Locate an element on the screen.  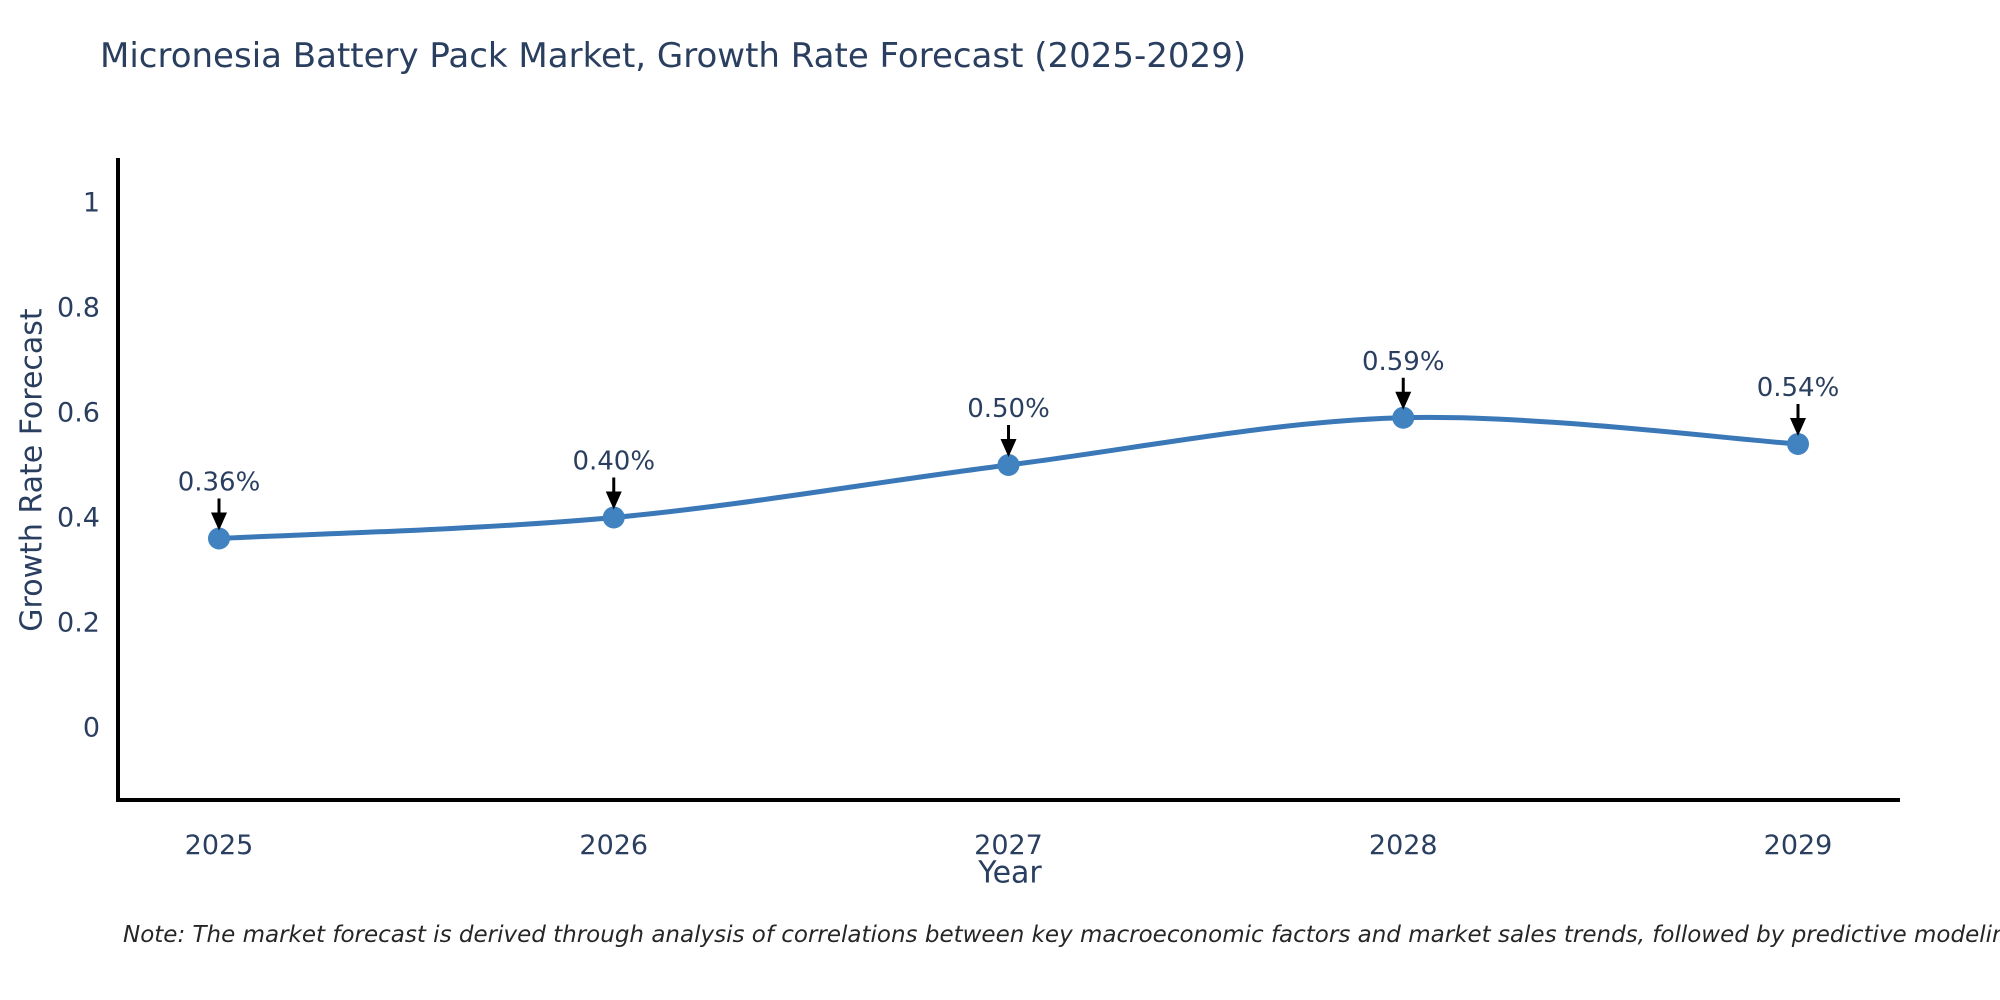
data-point-label: 0.36% is located at coordinates (219, 483).